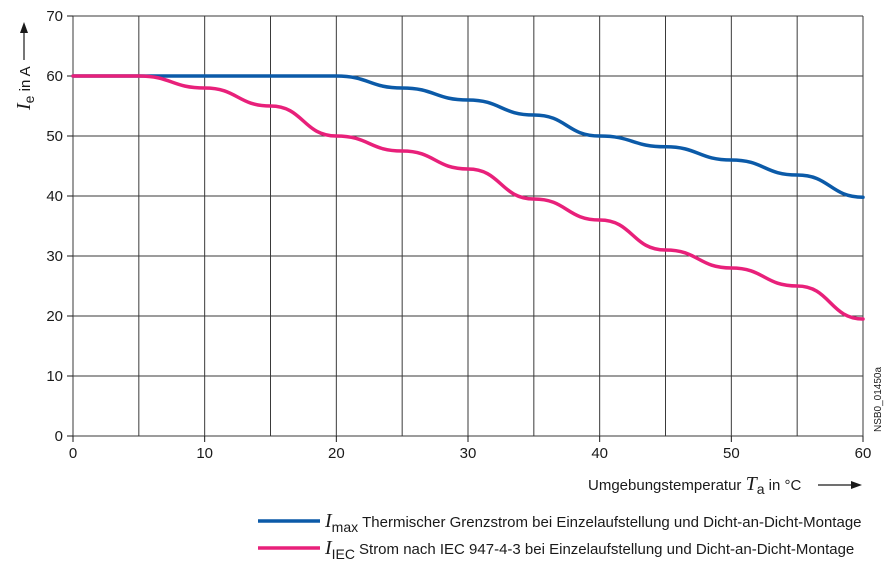  I want to click on x-axis-ticks: 0 10 20 30 40 50 60, so click(470, 449).